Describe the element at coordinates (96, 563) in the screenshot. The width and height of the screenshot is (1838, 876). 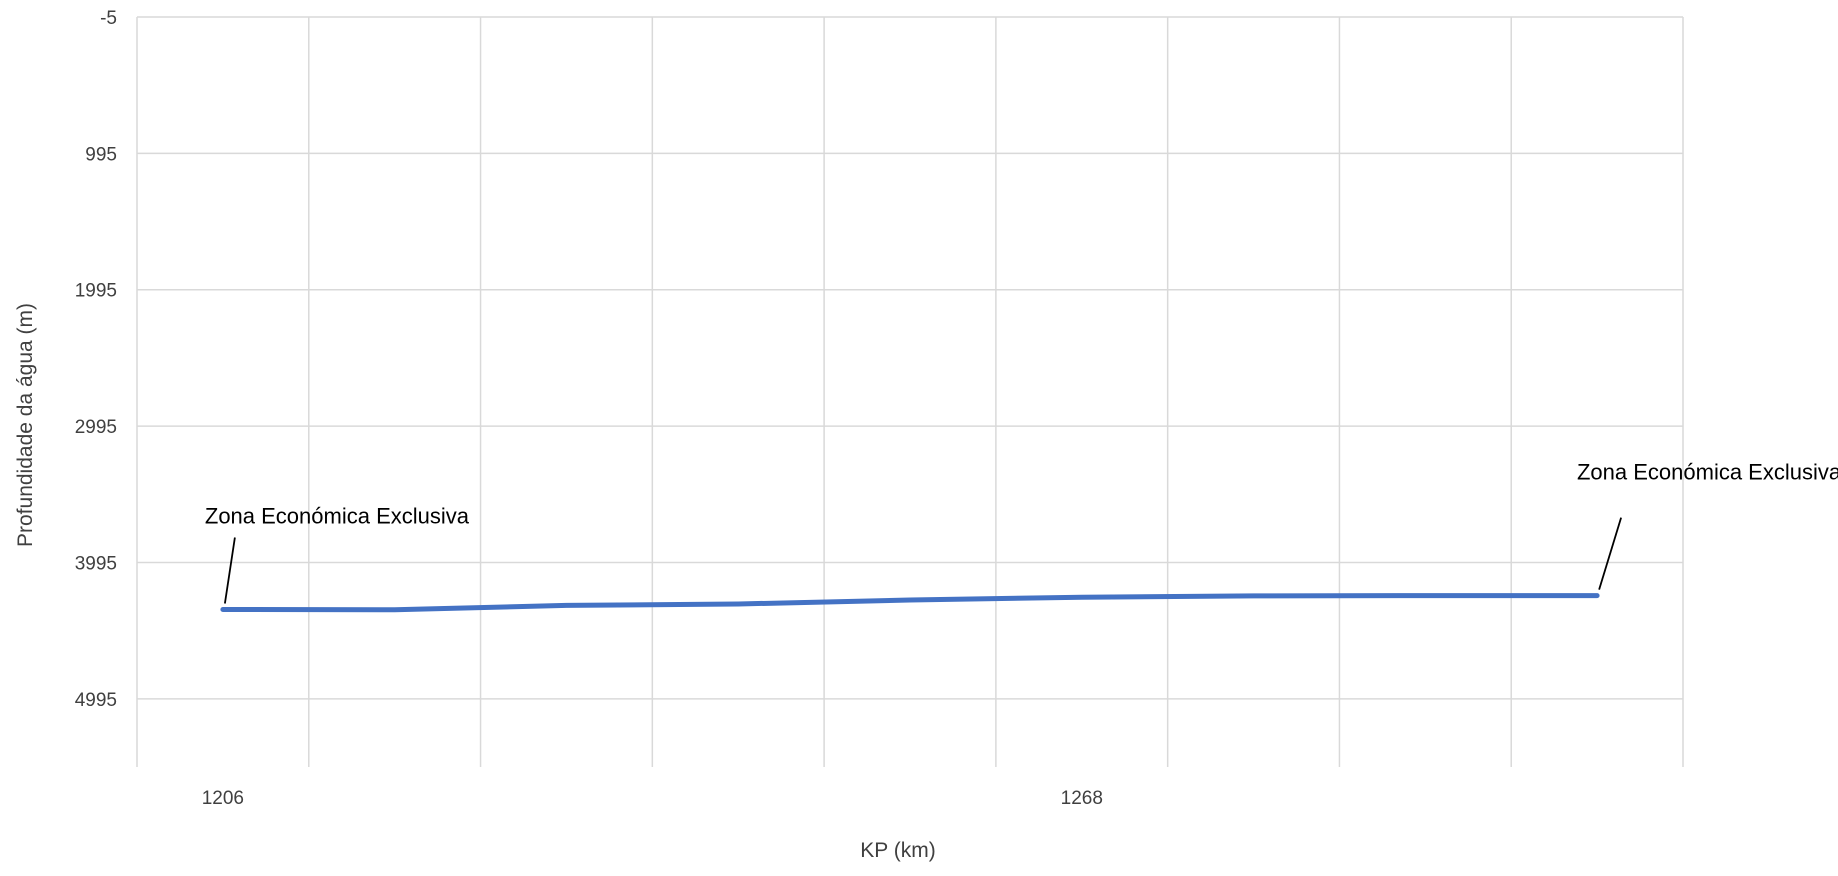
I see `y-tick-label: 3995` at that location.